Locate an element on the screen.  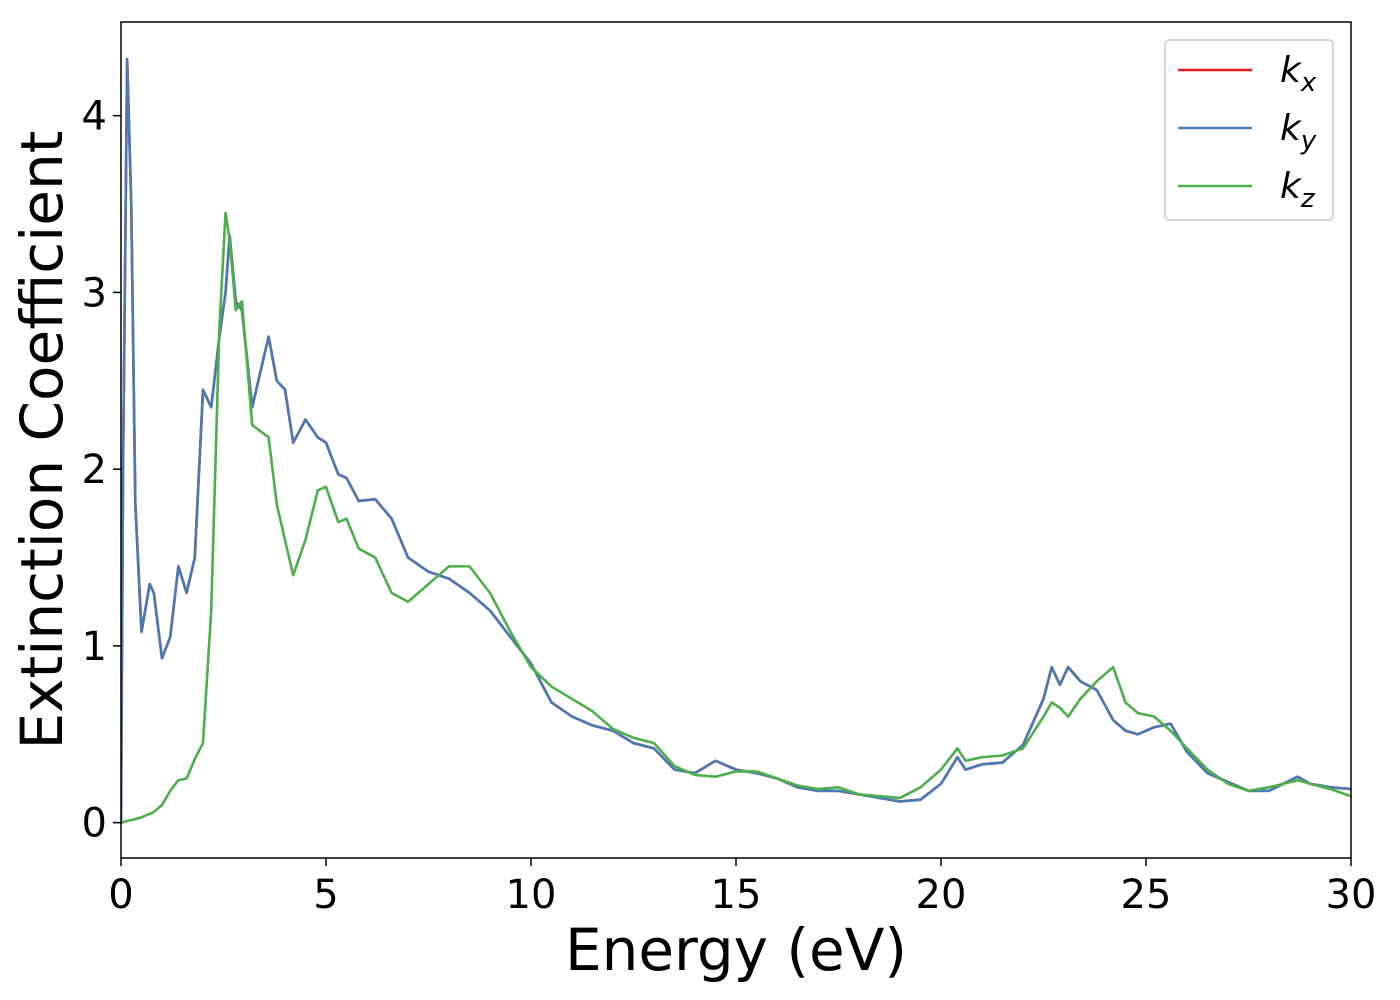
legend-label: kz is located at coordinates (1298, 190).